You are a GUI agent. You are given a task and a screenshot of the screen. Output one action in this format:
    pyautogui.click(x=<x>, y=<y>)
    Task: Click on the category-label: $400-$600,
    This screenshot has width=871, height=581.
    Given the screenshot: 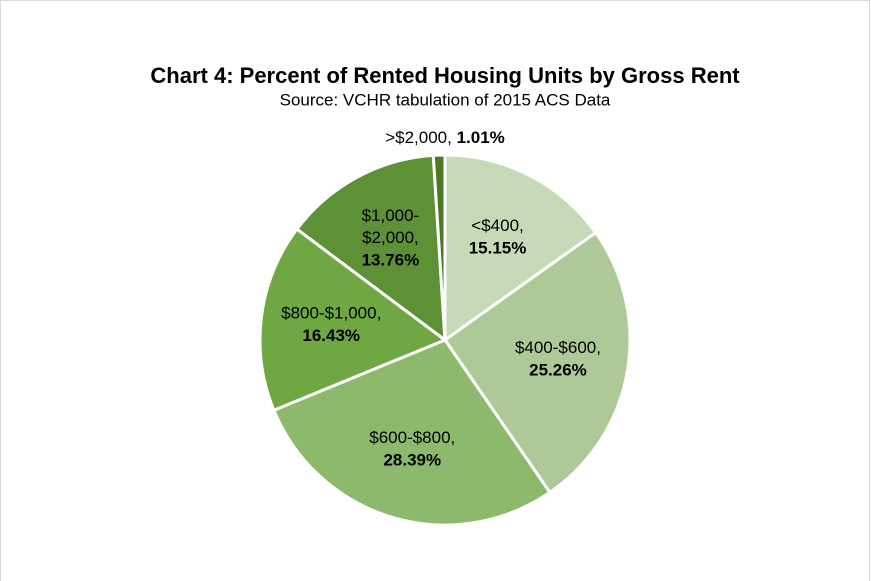 What is the action you would take?
    pyautogui.click(x=558, y=347)
    